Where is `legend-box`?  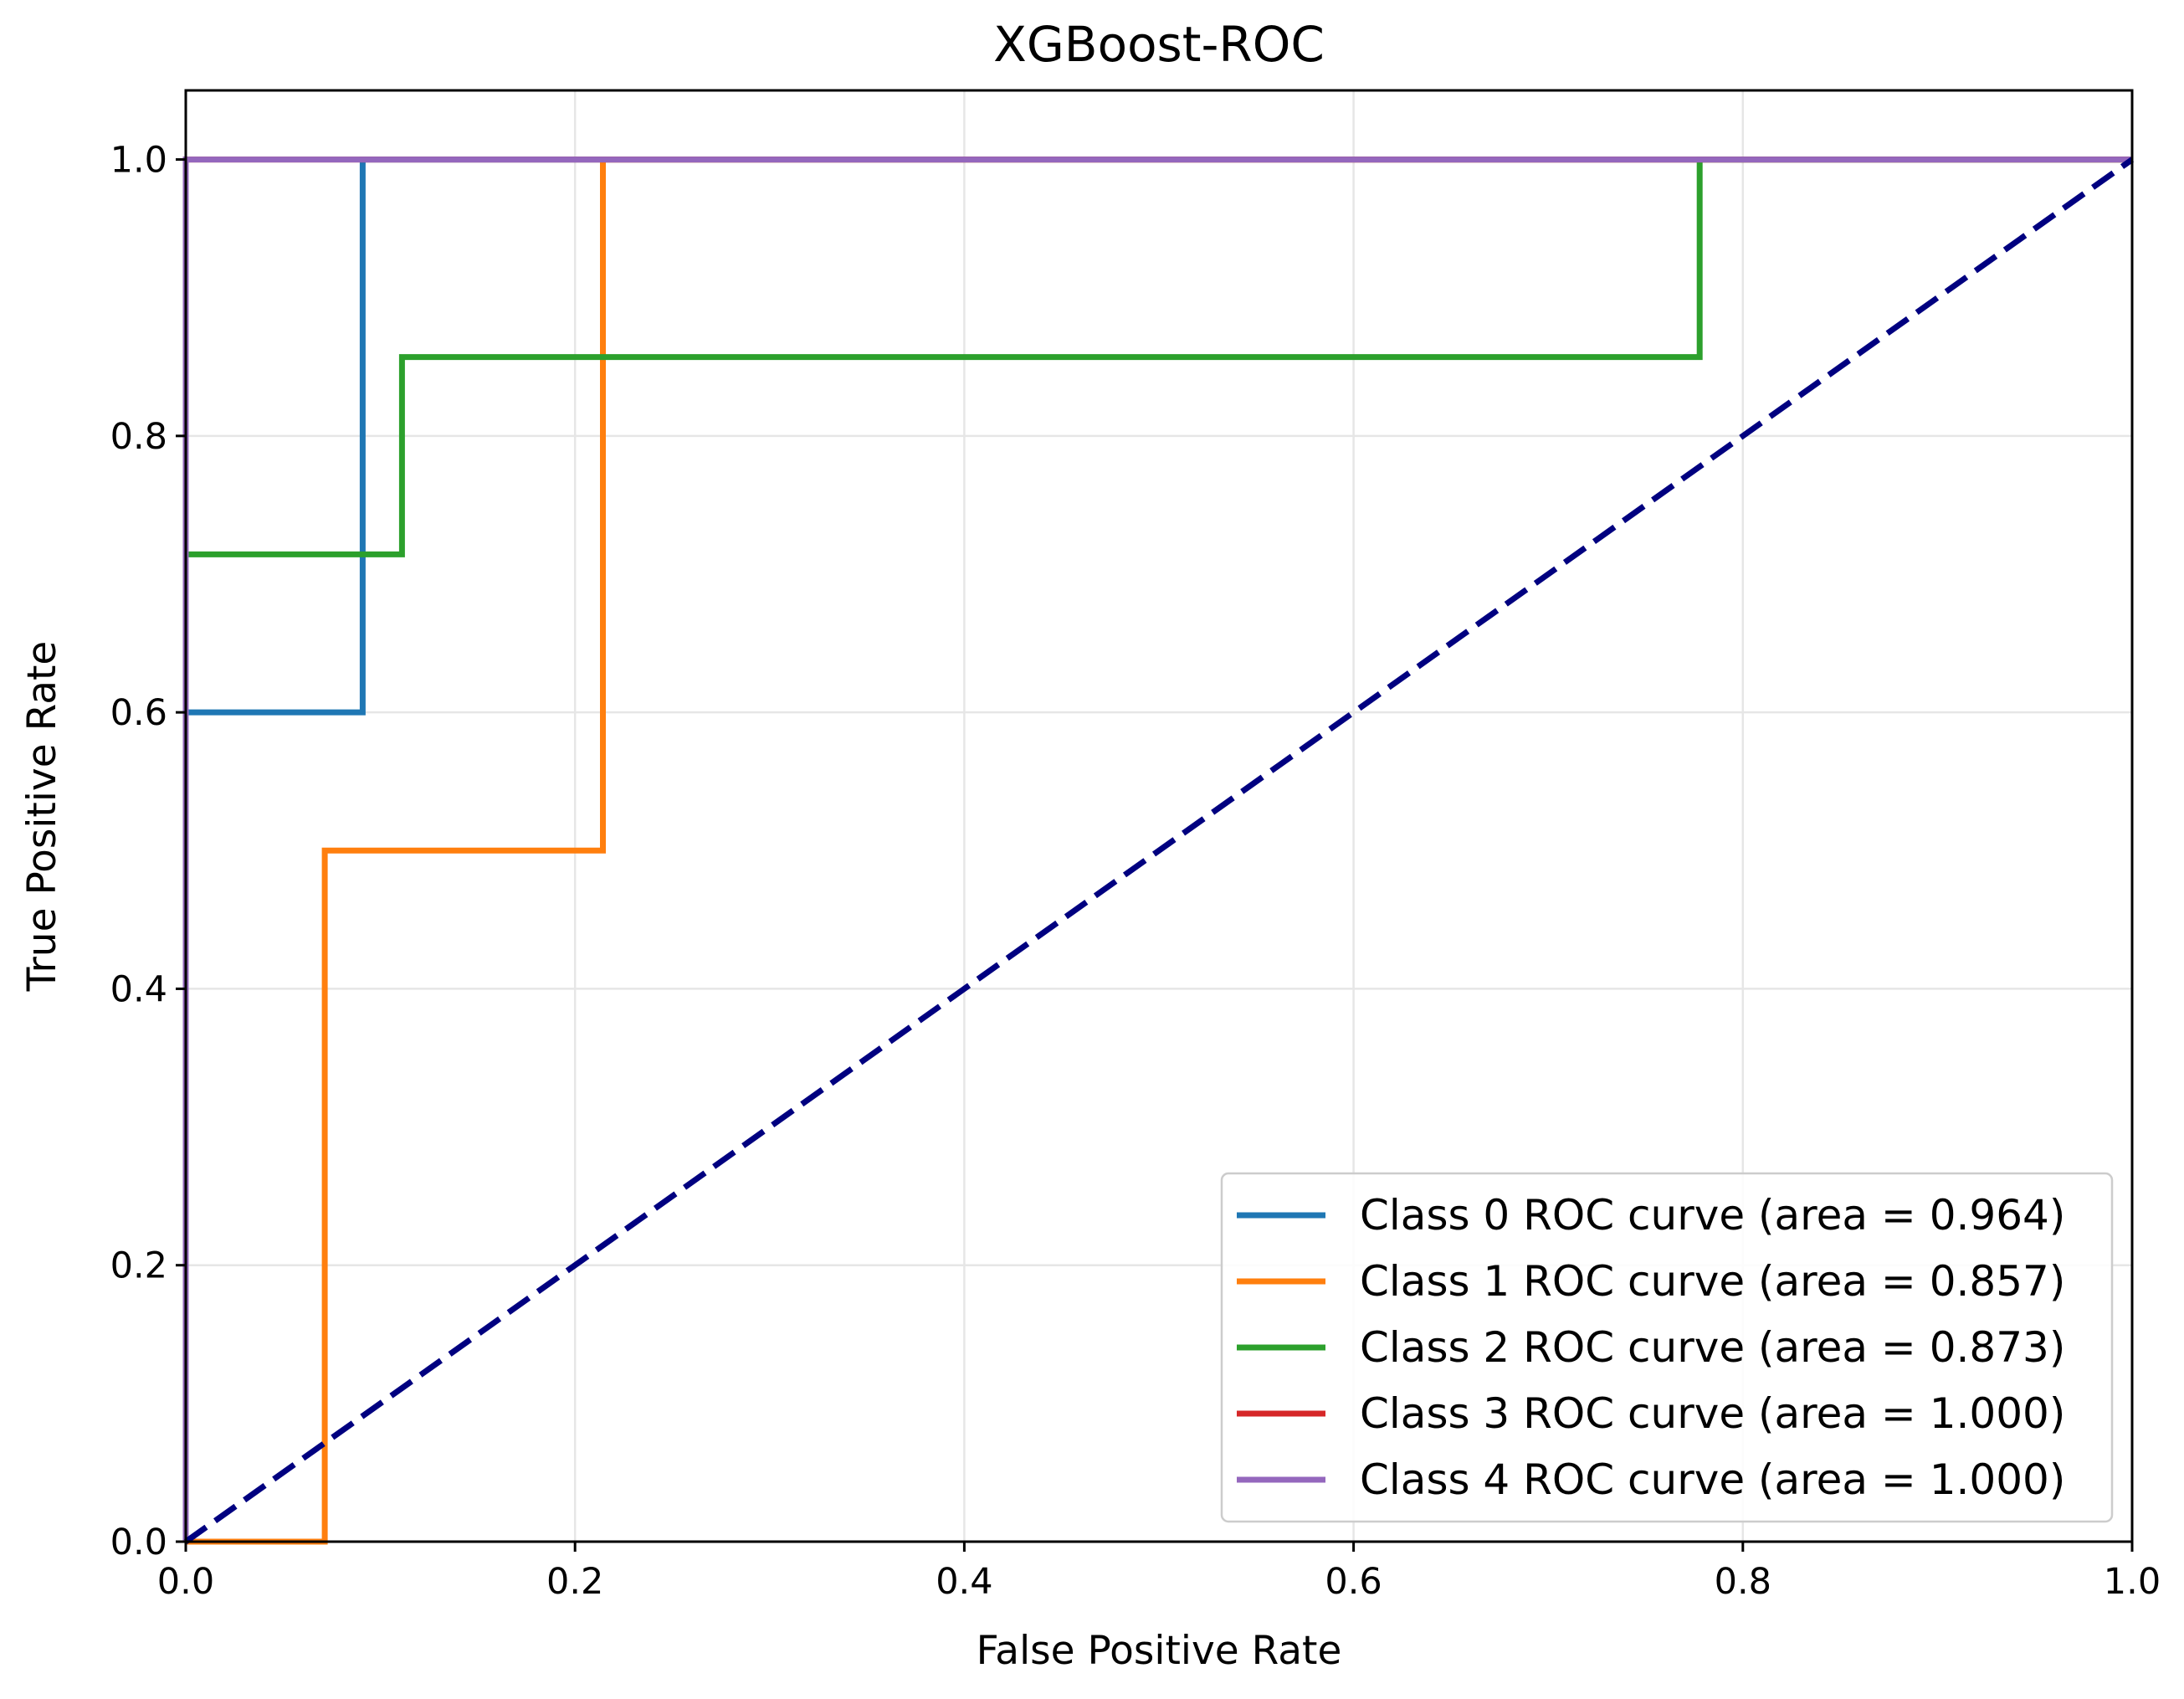
legend-box is located at coordinates (1667, 1347).